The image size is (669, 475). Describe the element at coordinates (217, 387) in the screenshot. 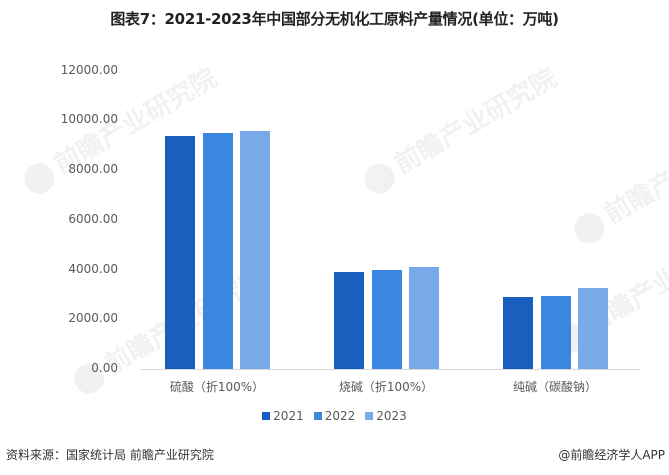

I see `x-tick-label: 硫酸（折100%）` at that location.